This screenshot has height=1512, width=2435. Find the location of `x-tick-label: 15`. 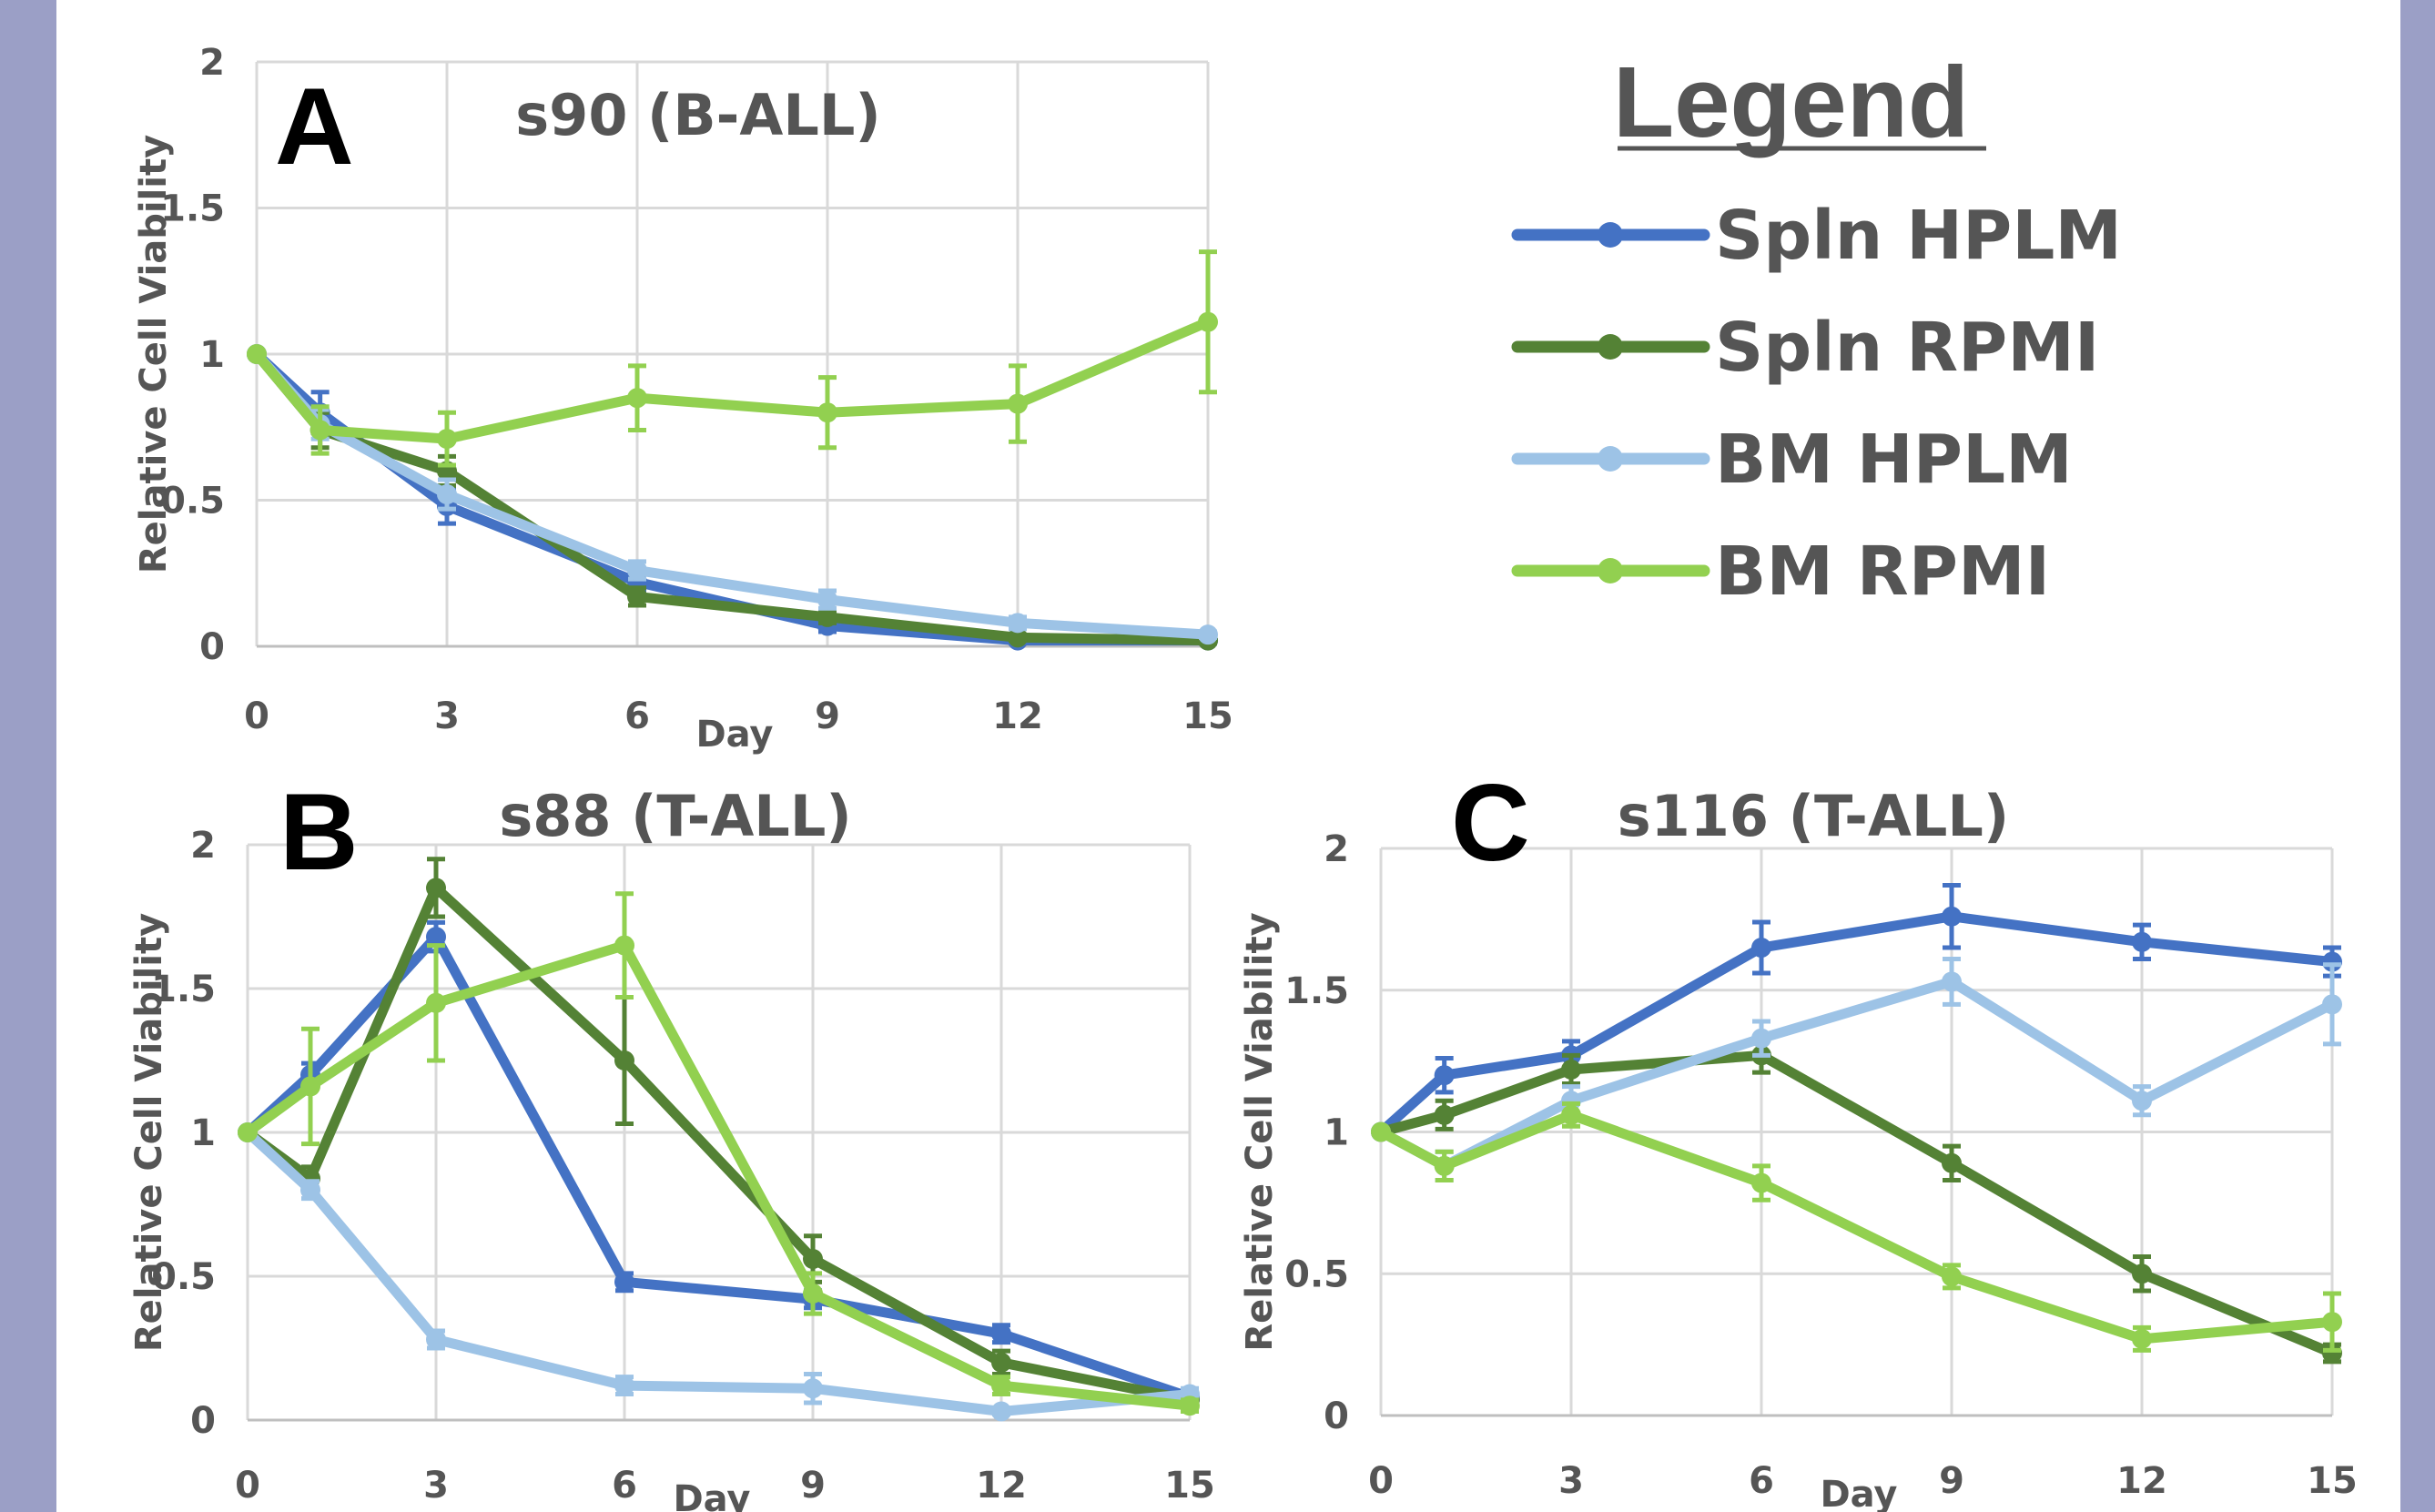

x-tick-label: 15 is located at coordinates (2332, 1481).